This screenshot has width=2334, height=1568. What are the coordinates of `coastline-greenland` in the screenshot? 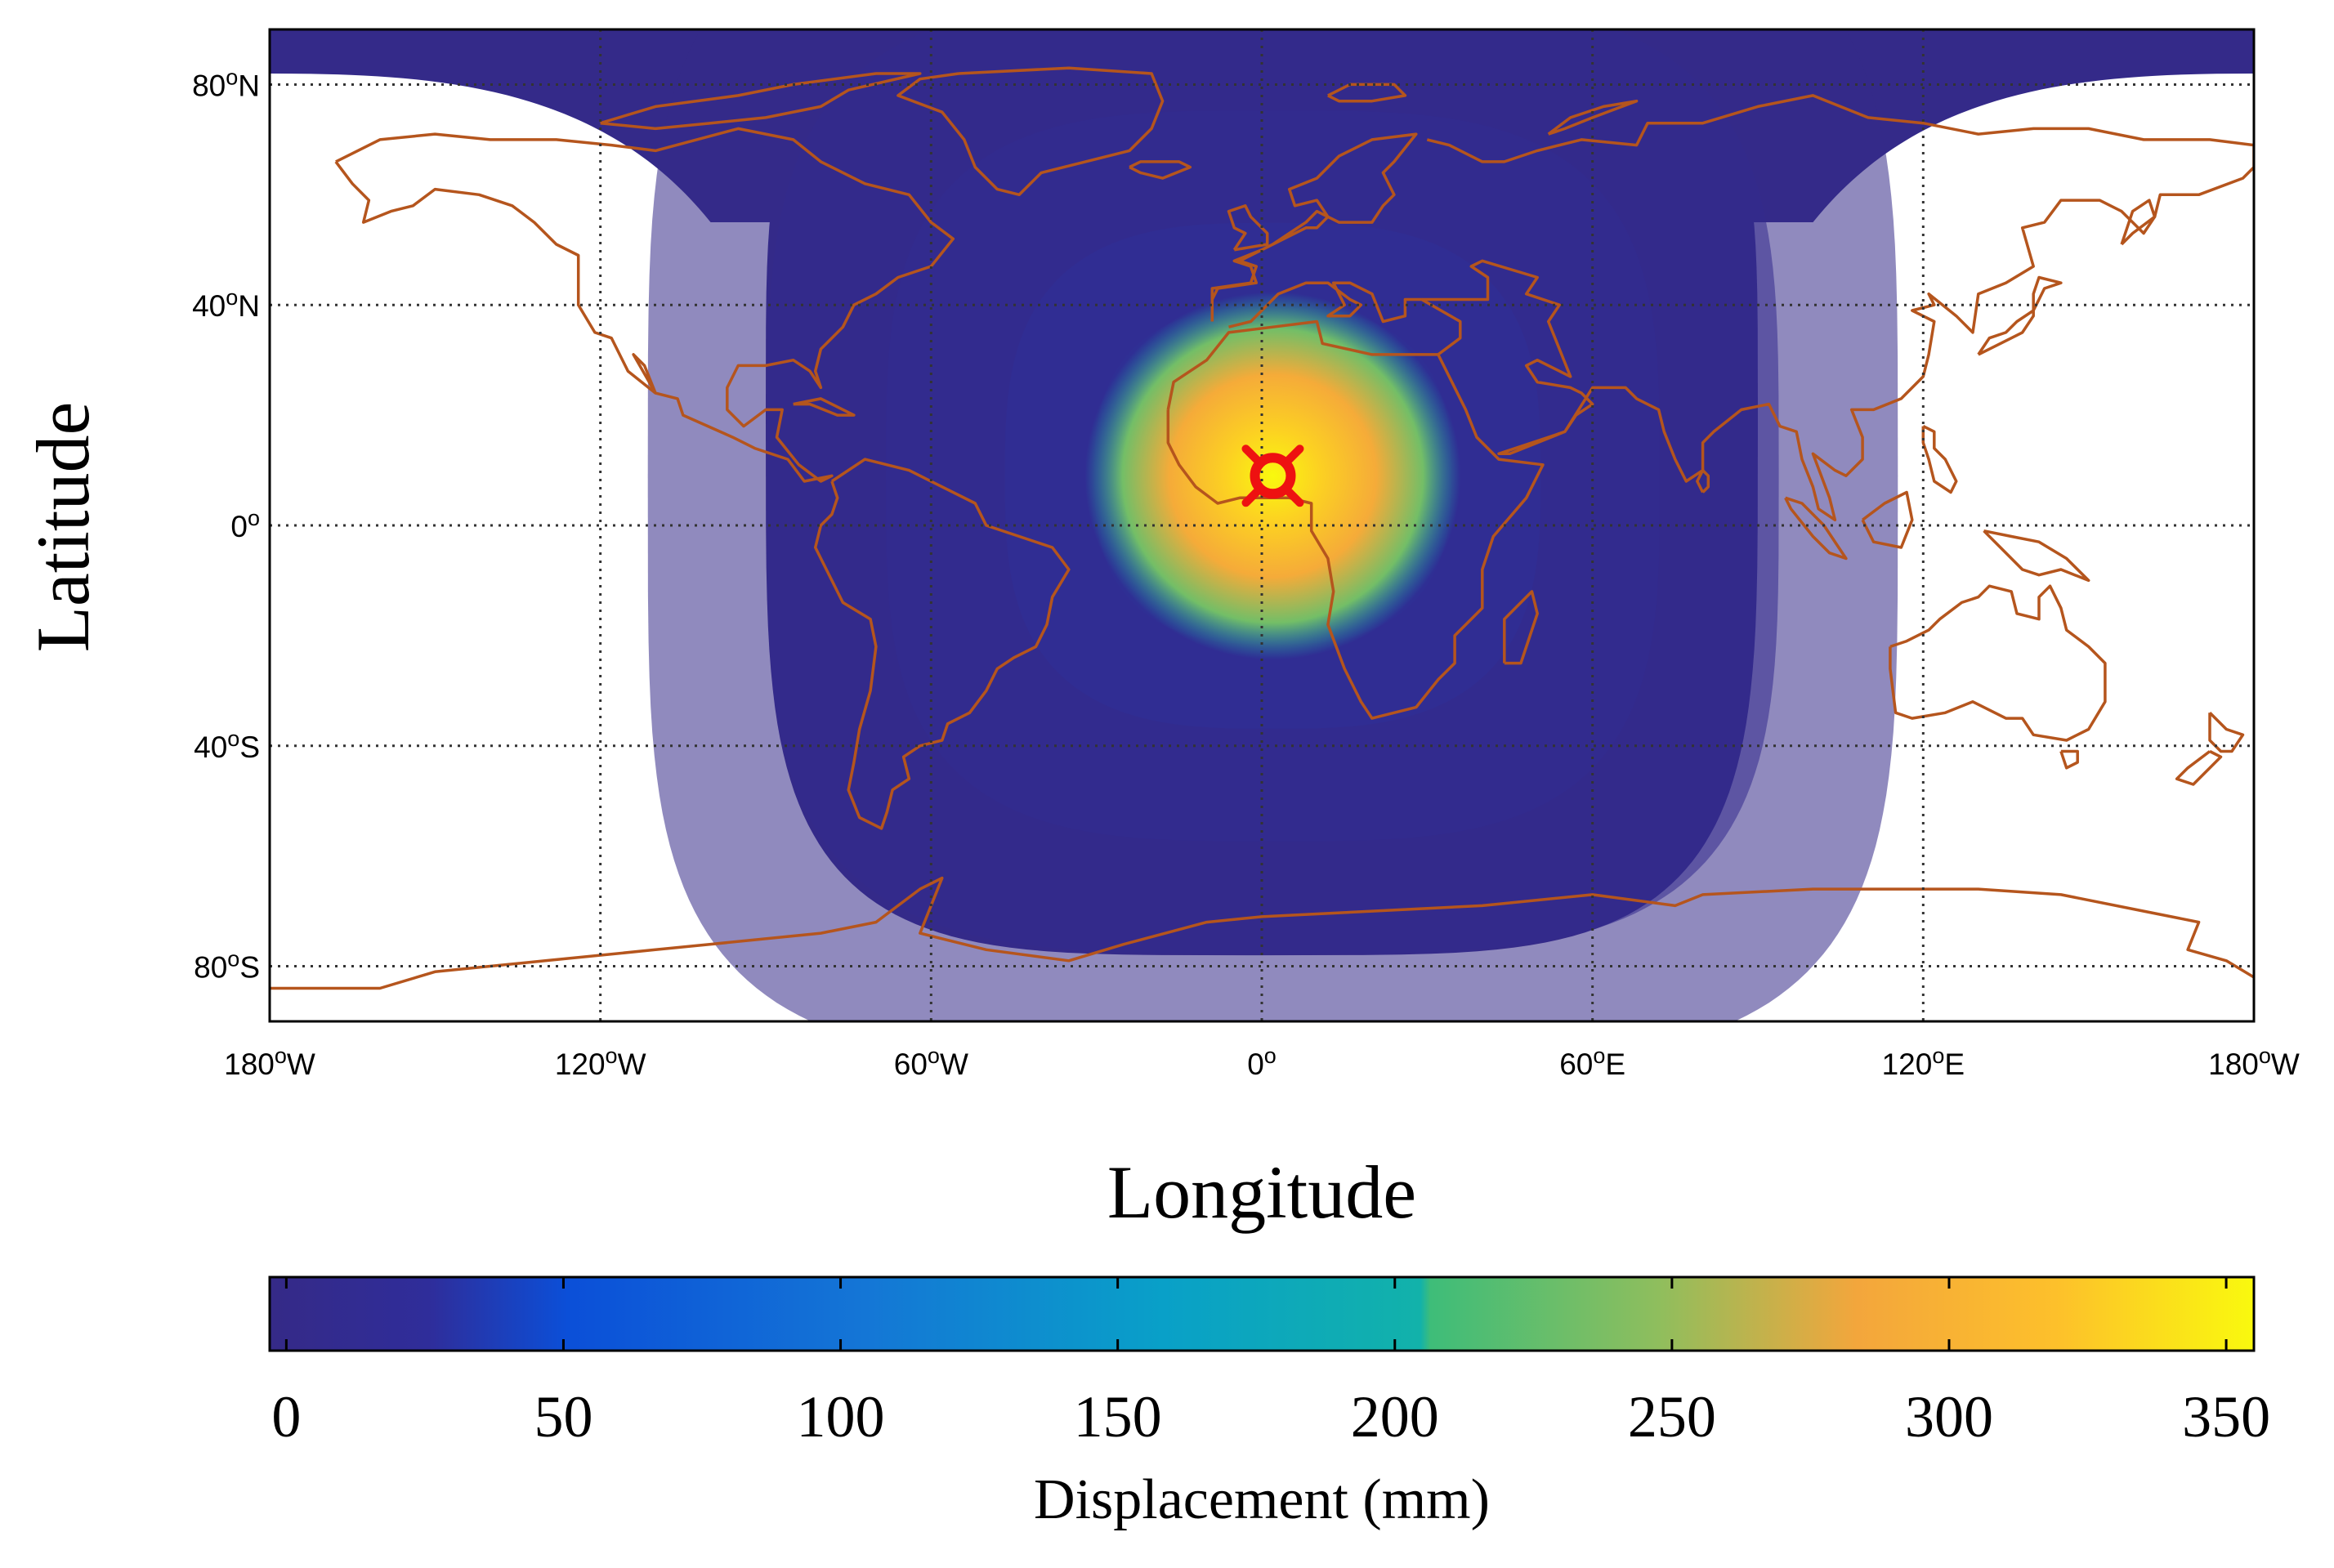 It's located at (1030, 131).